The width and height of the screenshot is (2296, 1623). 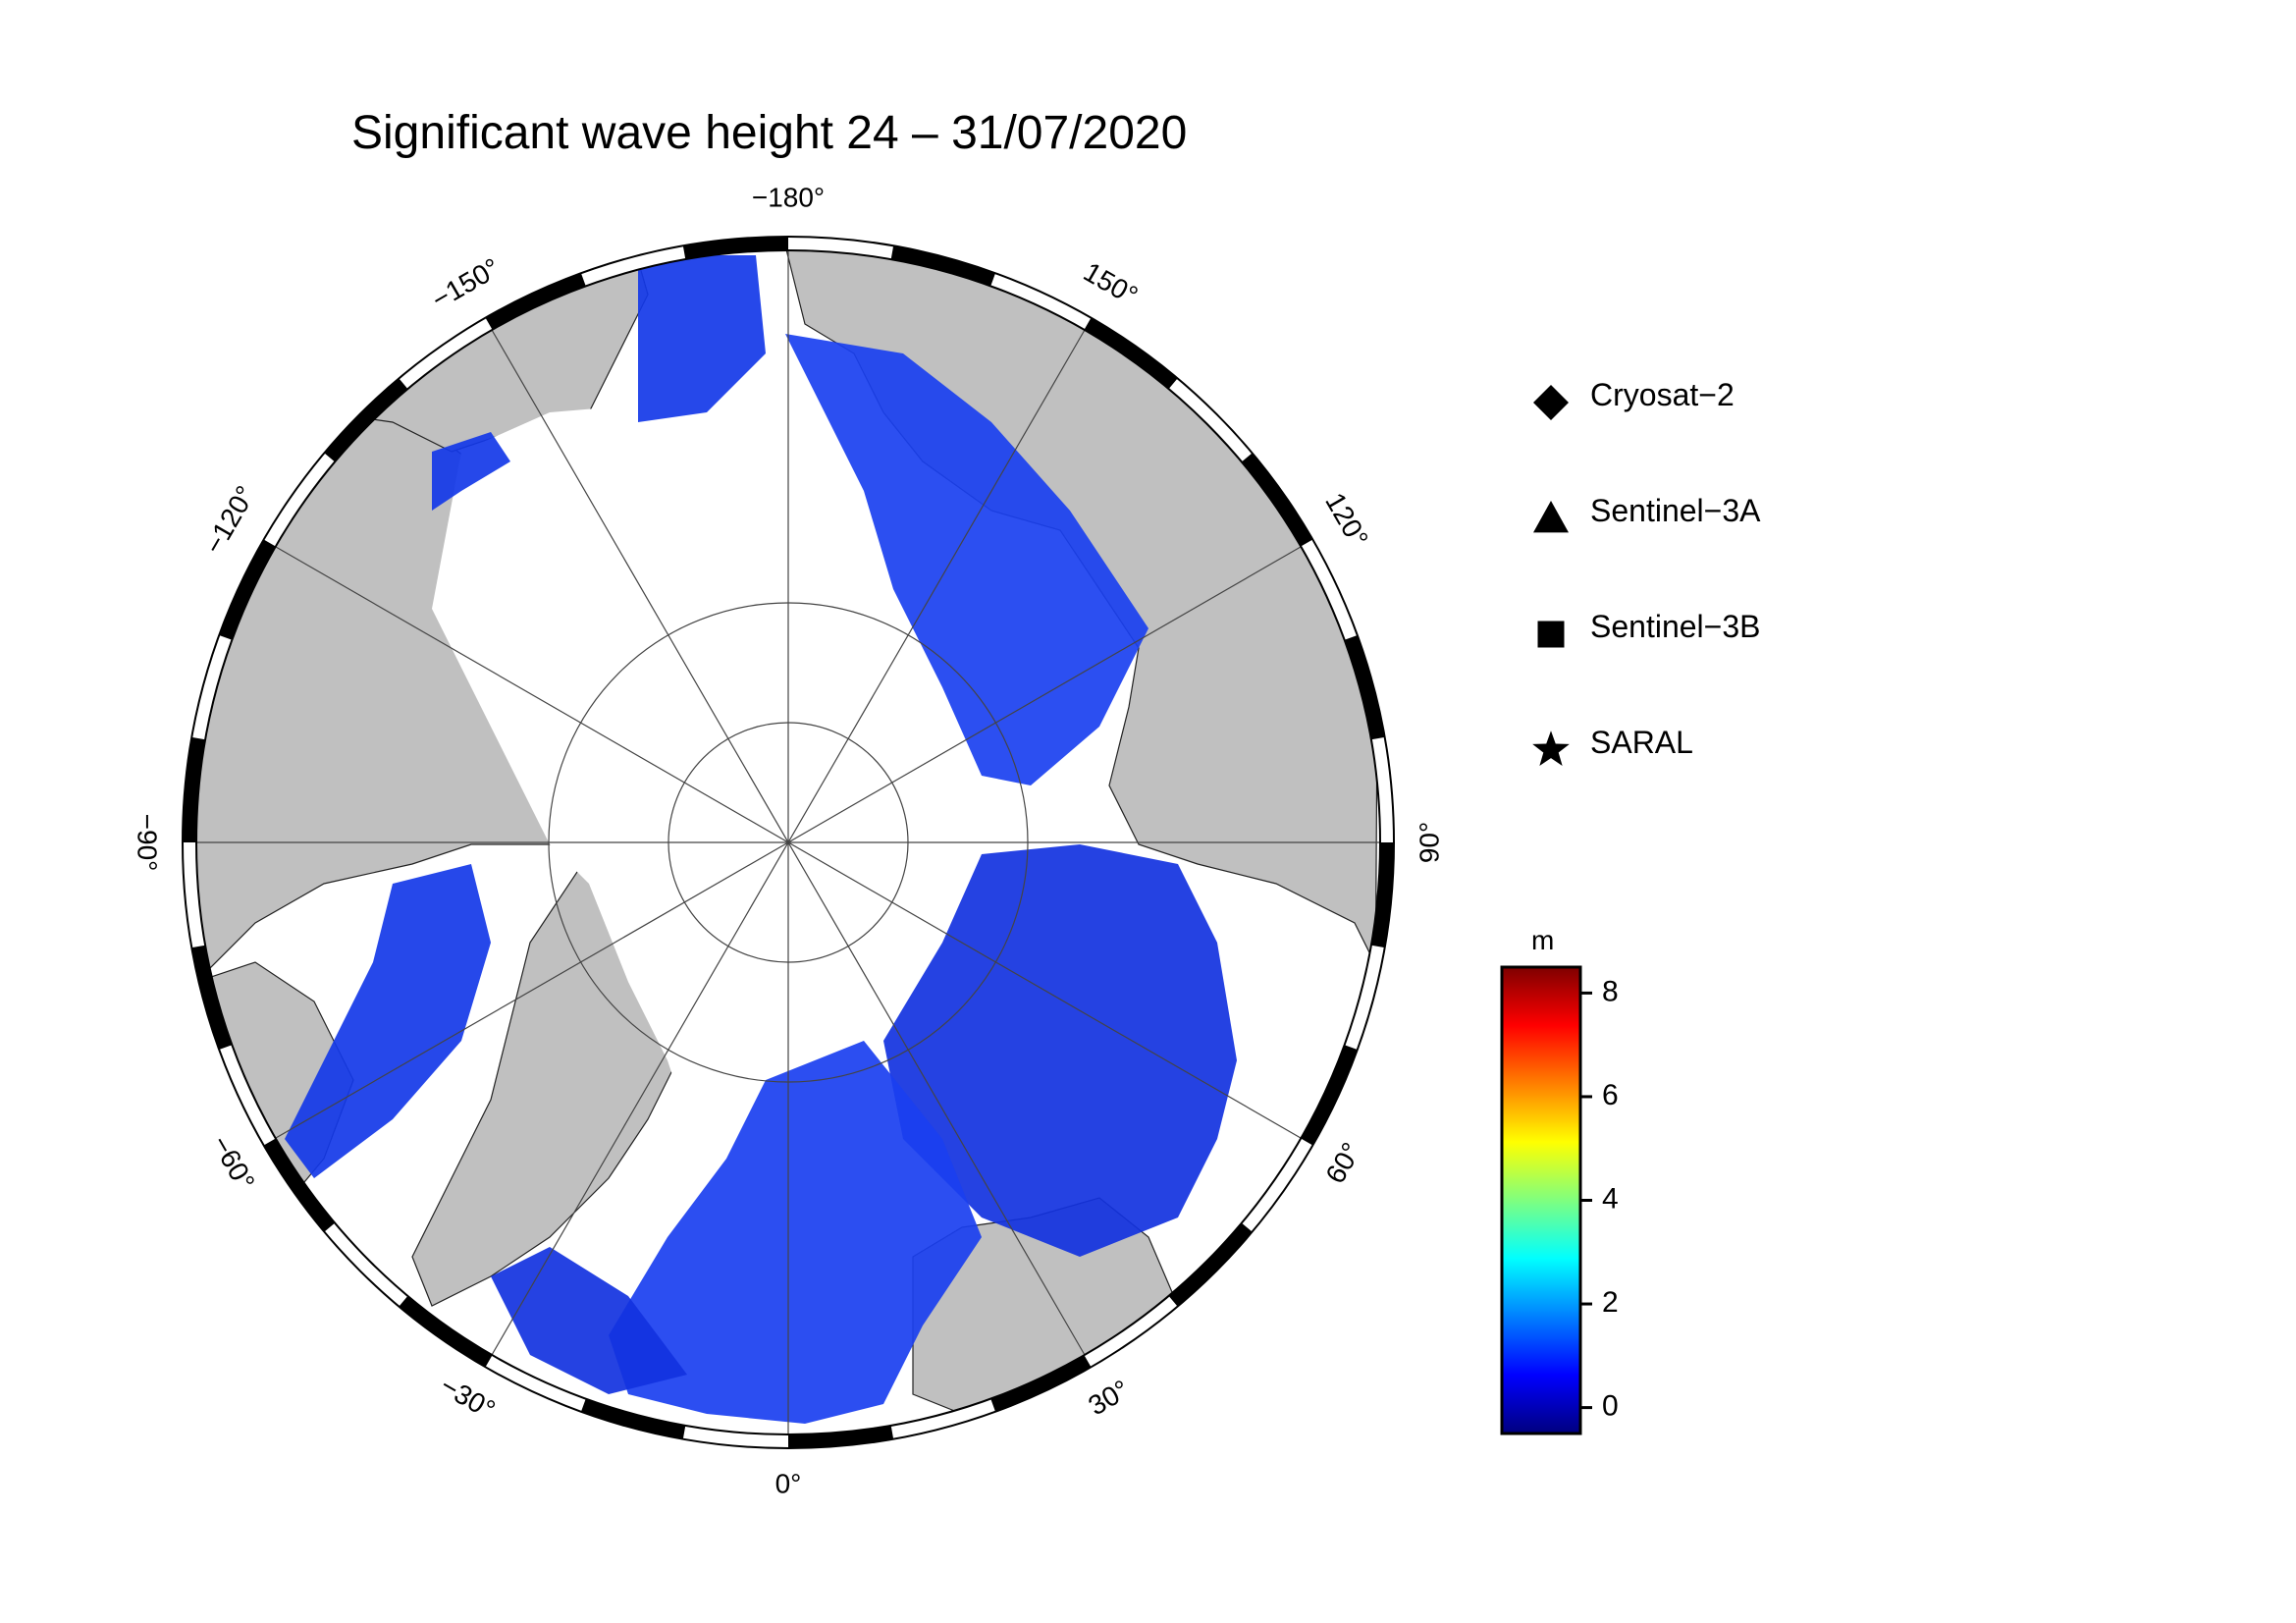 What do you see at coordinates (1541, 1200) in the screenshot?
I see `colorbar-gradient` at bounding box center [1541, 1200].